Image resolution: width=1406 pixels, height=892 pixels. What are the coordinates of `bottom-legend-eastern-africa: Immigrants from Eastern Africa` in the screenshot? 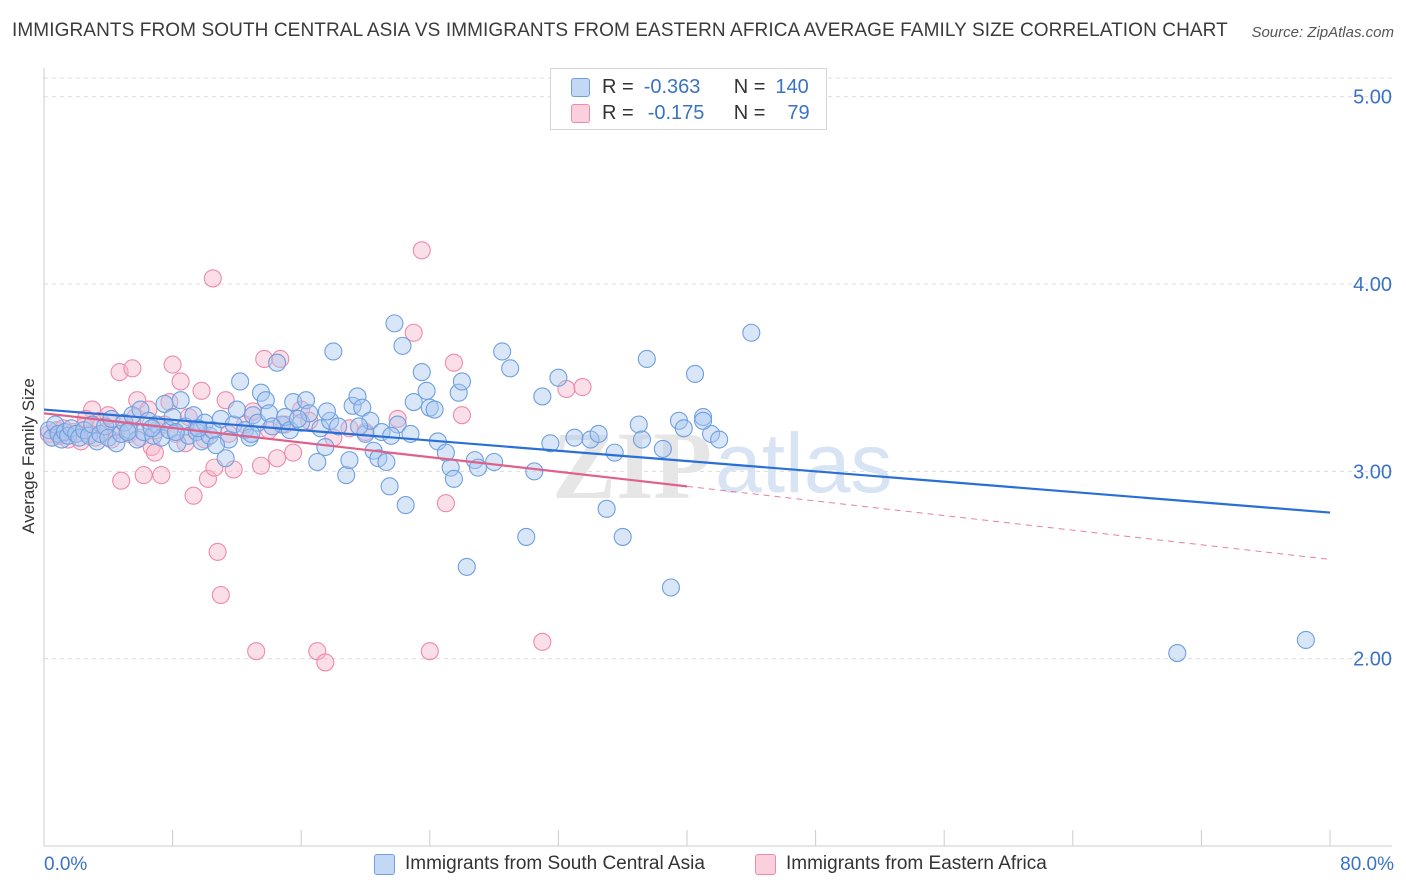 It's located at (901, 864).